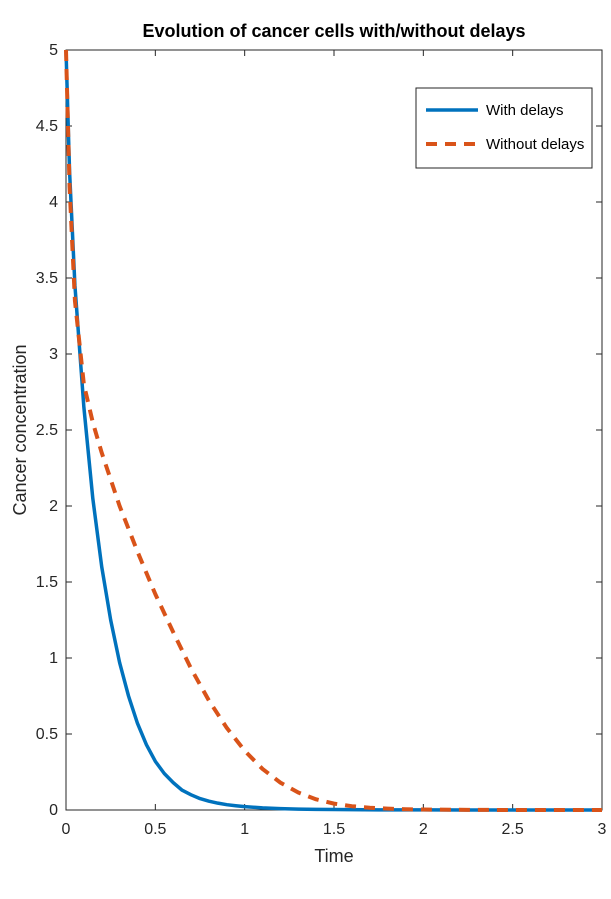 The image size is (611, 899). What do you see at coordinates (602, 829) in the screenshot?
I see `x-tick-label: 3` at bounding box center [602, 829].